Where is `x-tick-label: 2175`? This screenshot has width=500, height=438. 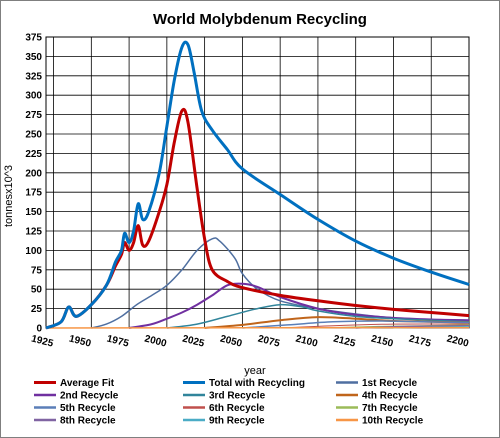
x-tick-label: 2175 is located at coordinates (420, 342).